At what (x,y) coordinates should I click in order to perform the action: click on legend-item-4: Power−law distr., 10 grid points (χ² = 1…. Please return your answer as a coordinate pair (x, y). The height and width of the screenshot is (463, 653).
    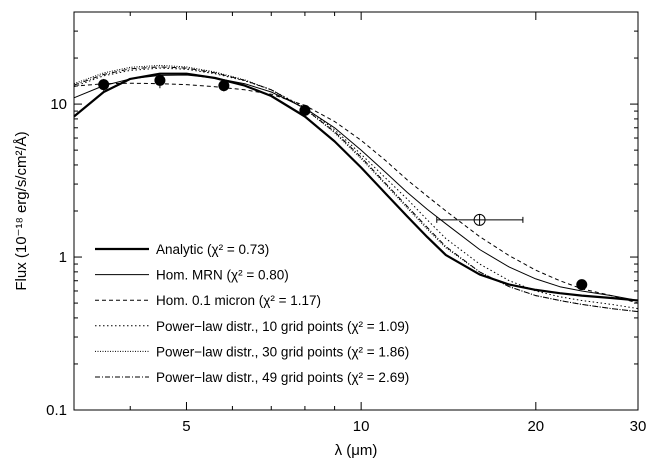
    Looking at the image, I should click on (252, 326).